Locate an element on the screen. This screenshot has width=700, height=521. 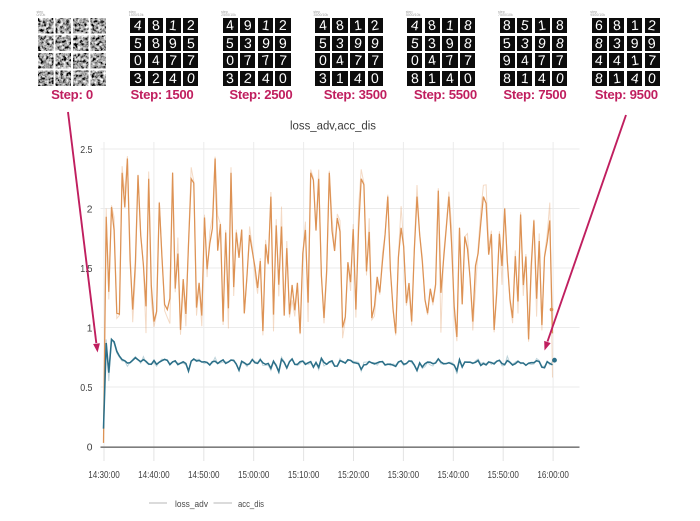
svg-text: acc_dis is located at coordinates (251, 504).